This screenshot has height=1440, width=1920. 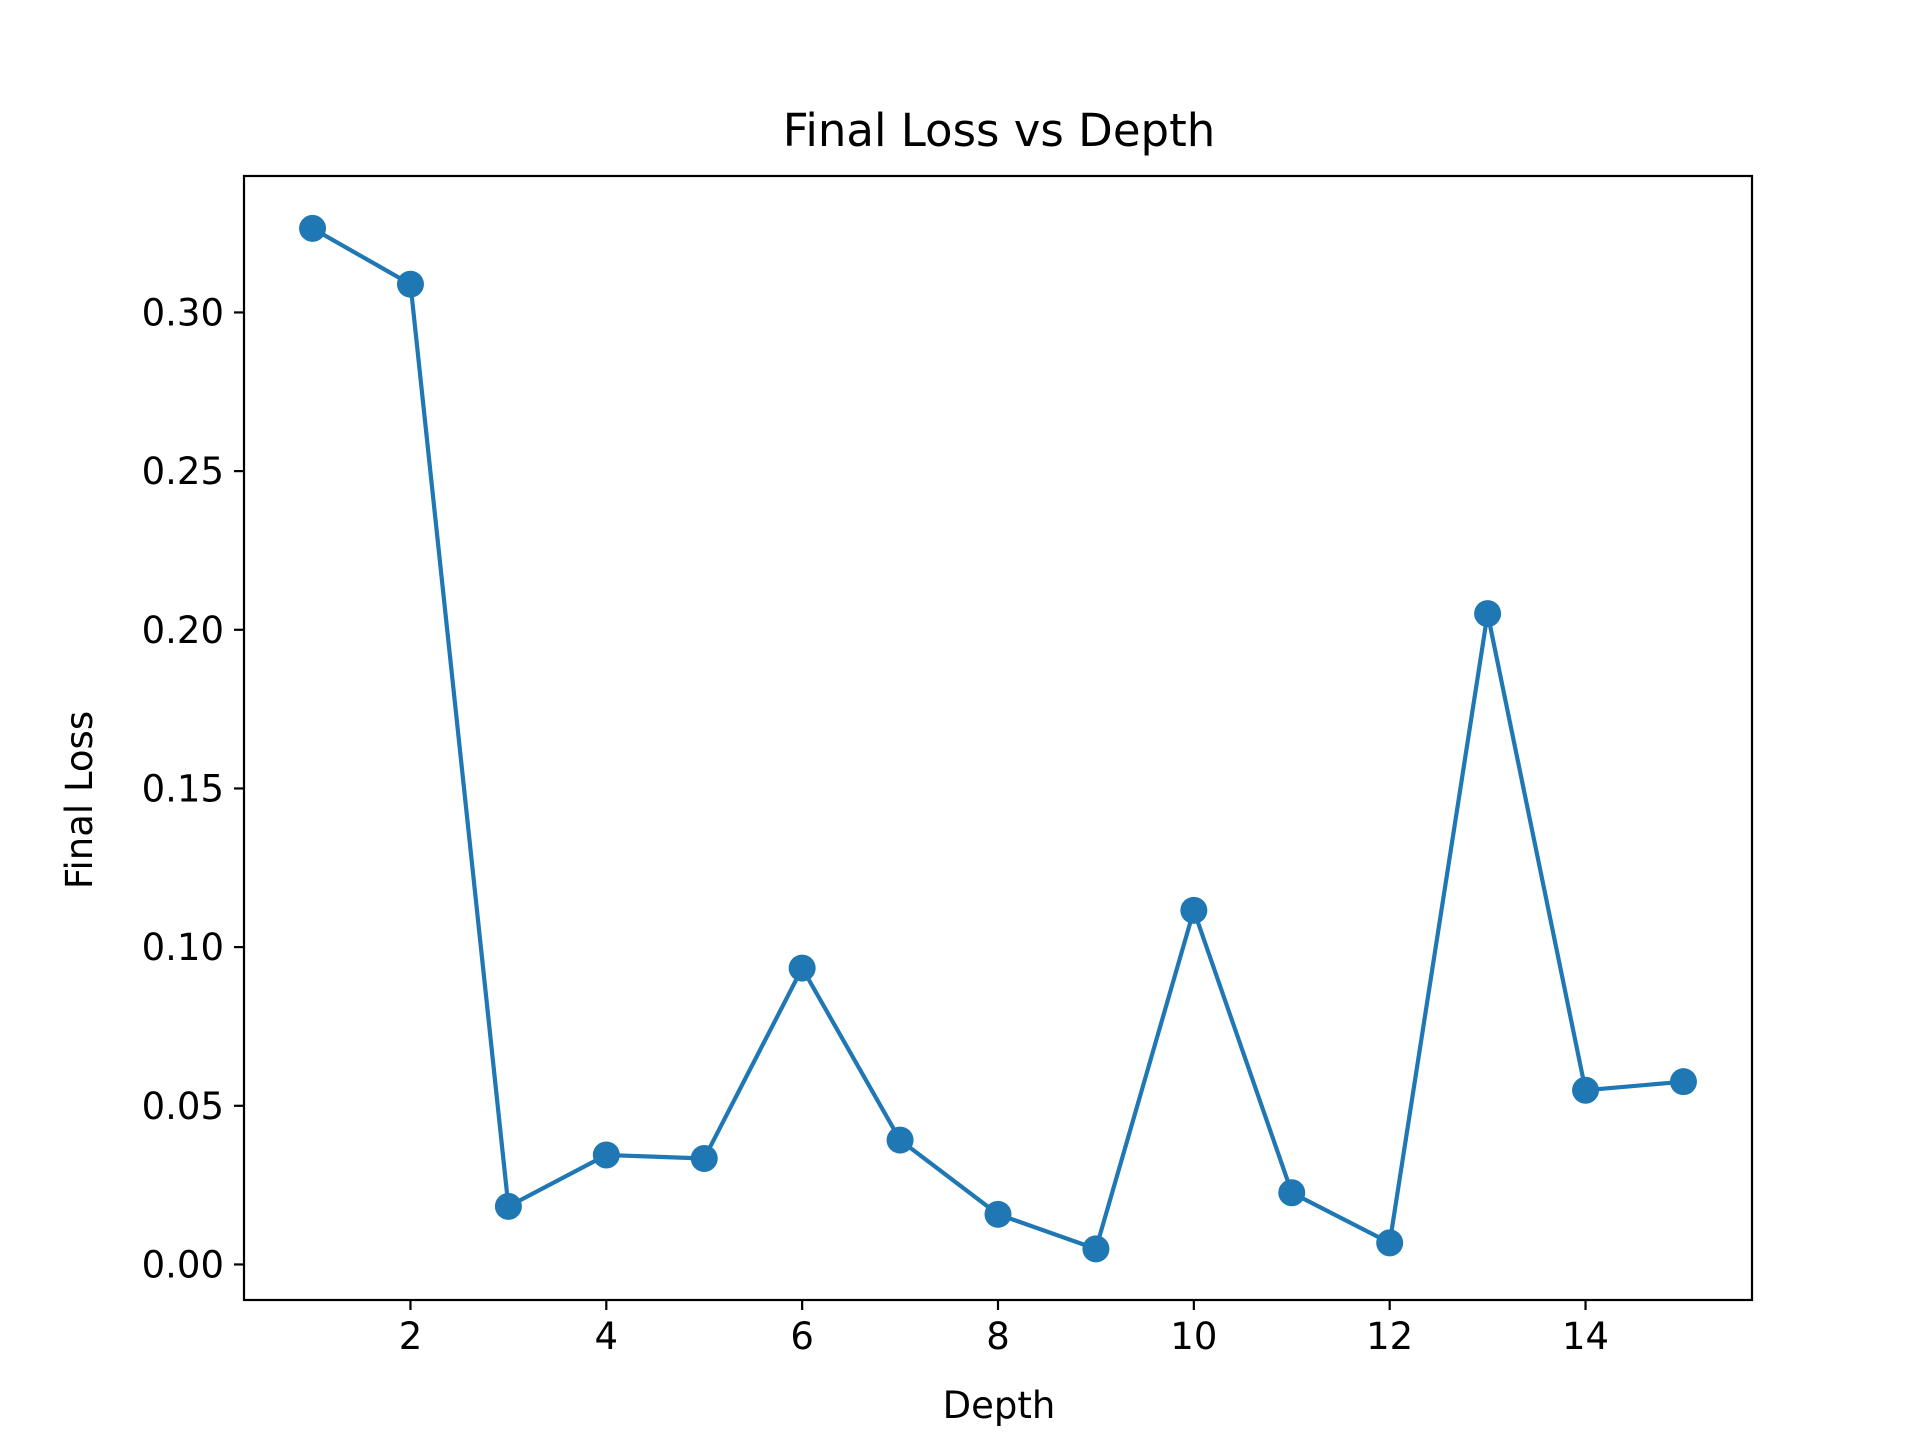 I want to click on y-tick-label: 0.00, so click(x=183, y=1264).